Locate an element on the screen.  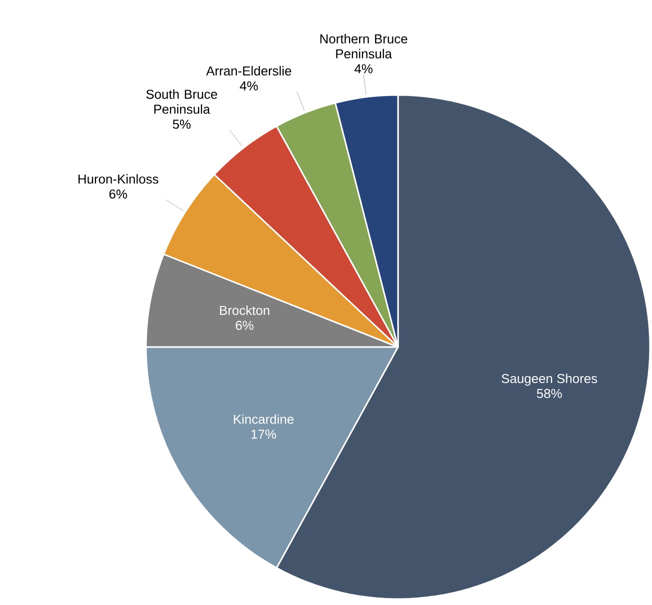
slice-label: Huron-Kinloss is located at coordinates (118, 179).